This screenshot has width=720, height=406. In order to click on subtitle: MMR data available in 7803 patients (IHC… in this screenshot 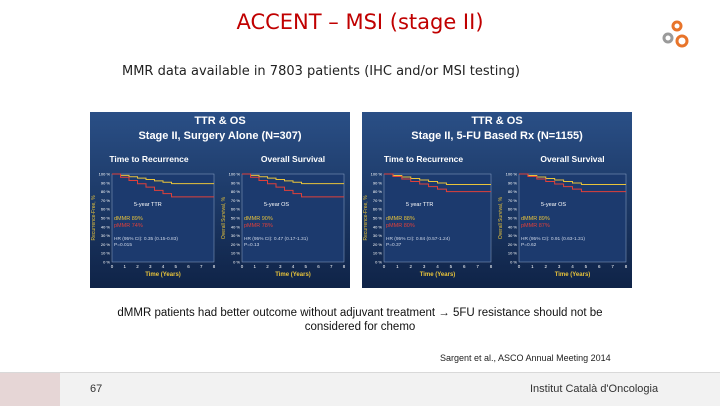, I will do `click(321, 71)`.